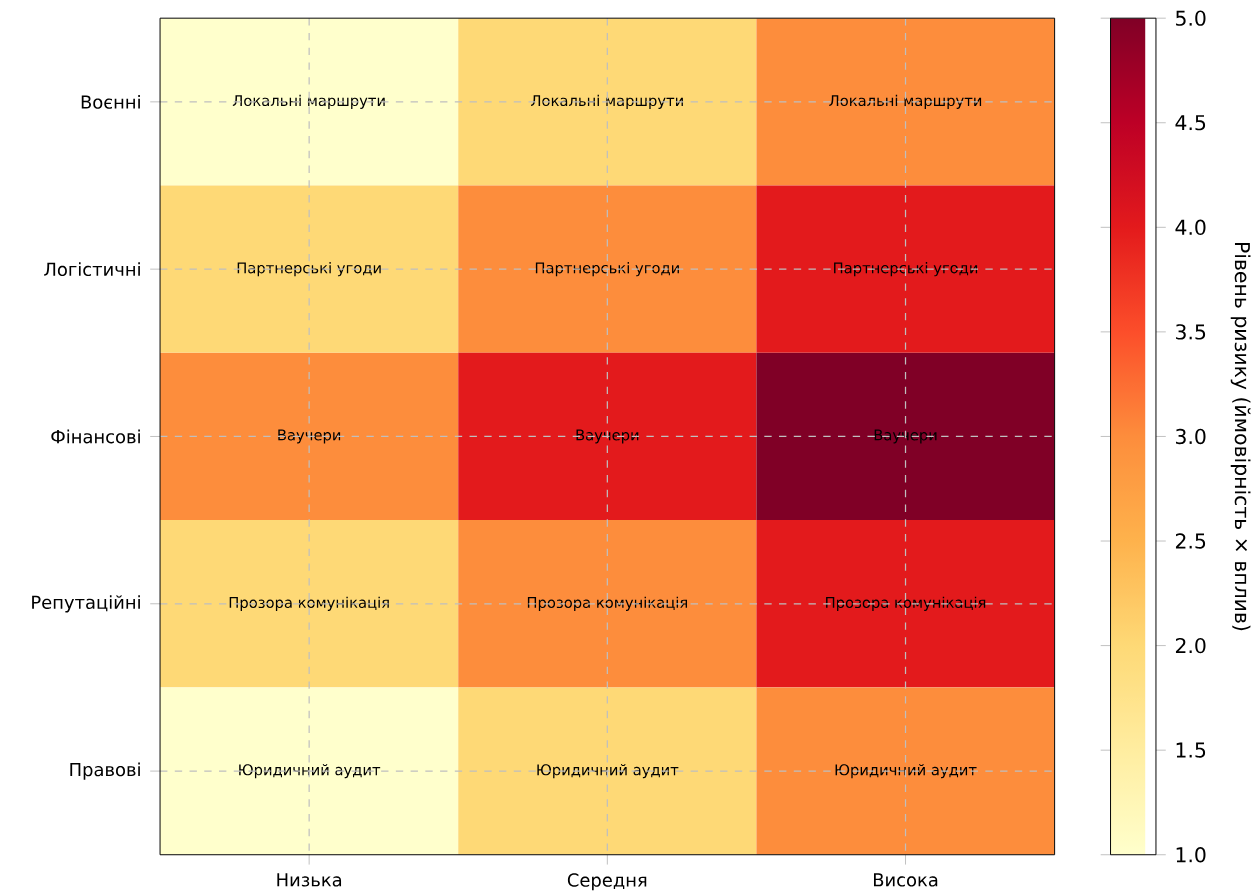 The width and height of the screenshot is (1258, 891). What do you see at coordinates (905, 880) in the screenshot?
I see `x-tick-label: Висока` at bounding box center [905, 880].